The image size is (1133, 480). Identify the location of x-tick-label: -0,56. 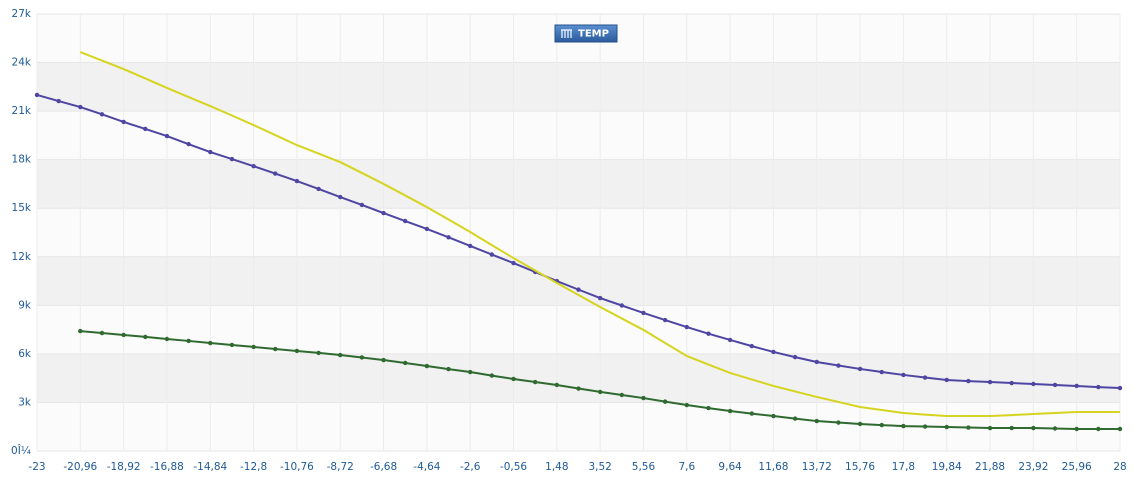
(513, 467).